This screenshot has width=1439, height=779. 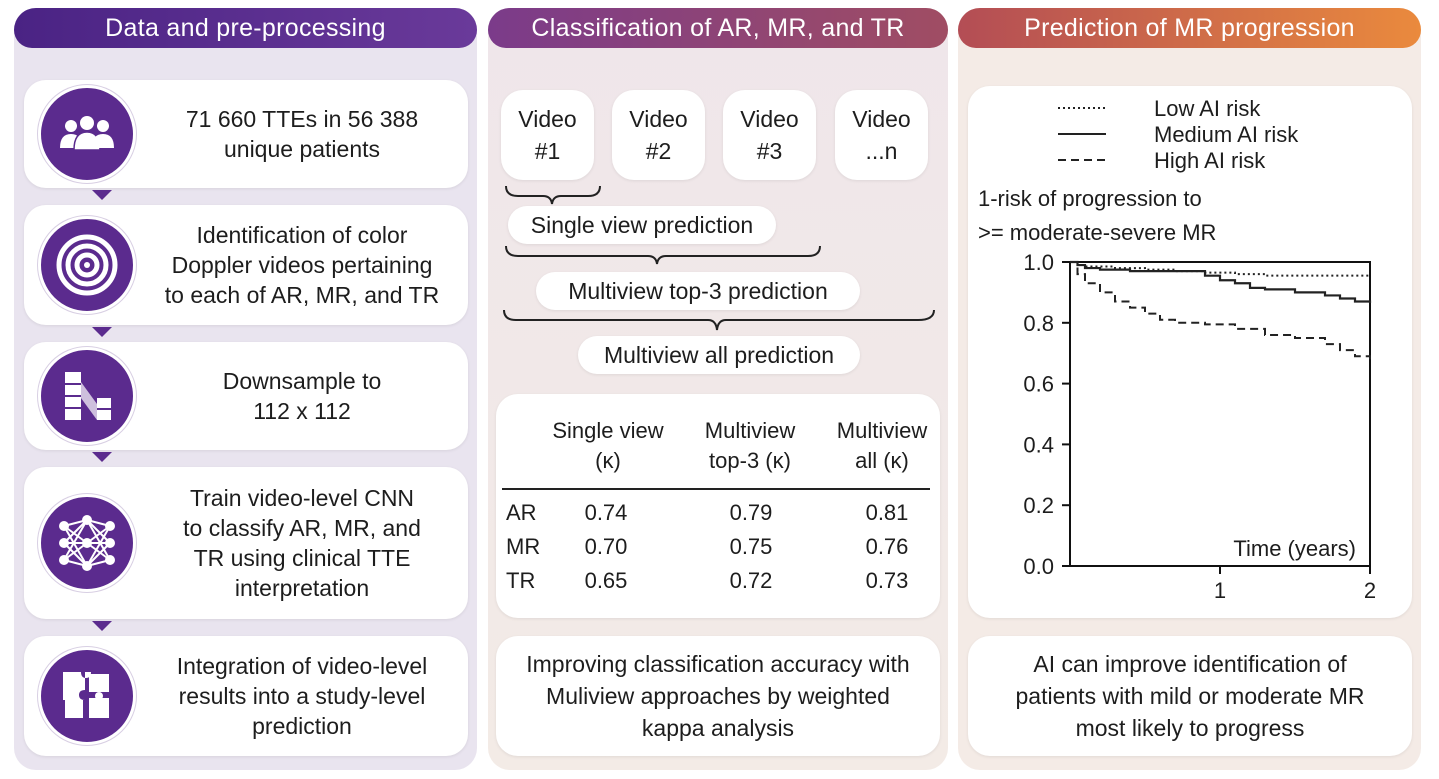 I want to click on legend-label: Low AI risk, so click(x=1207, y=108).